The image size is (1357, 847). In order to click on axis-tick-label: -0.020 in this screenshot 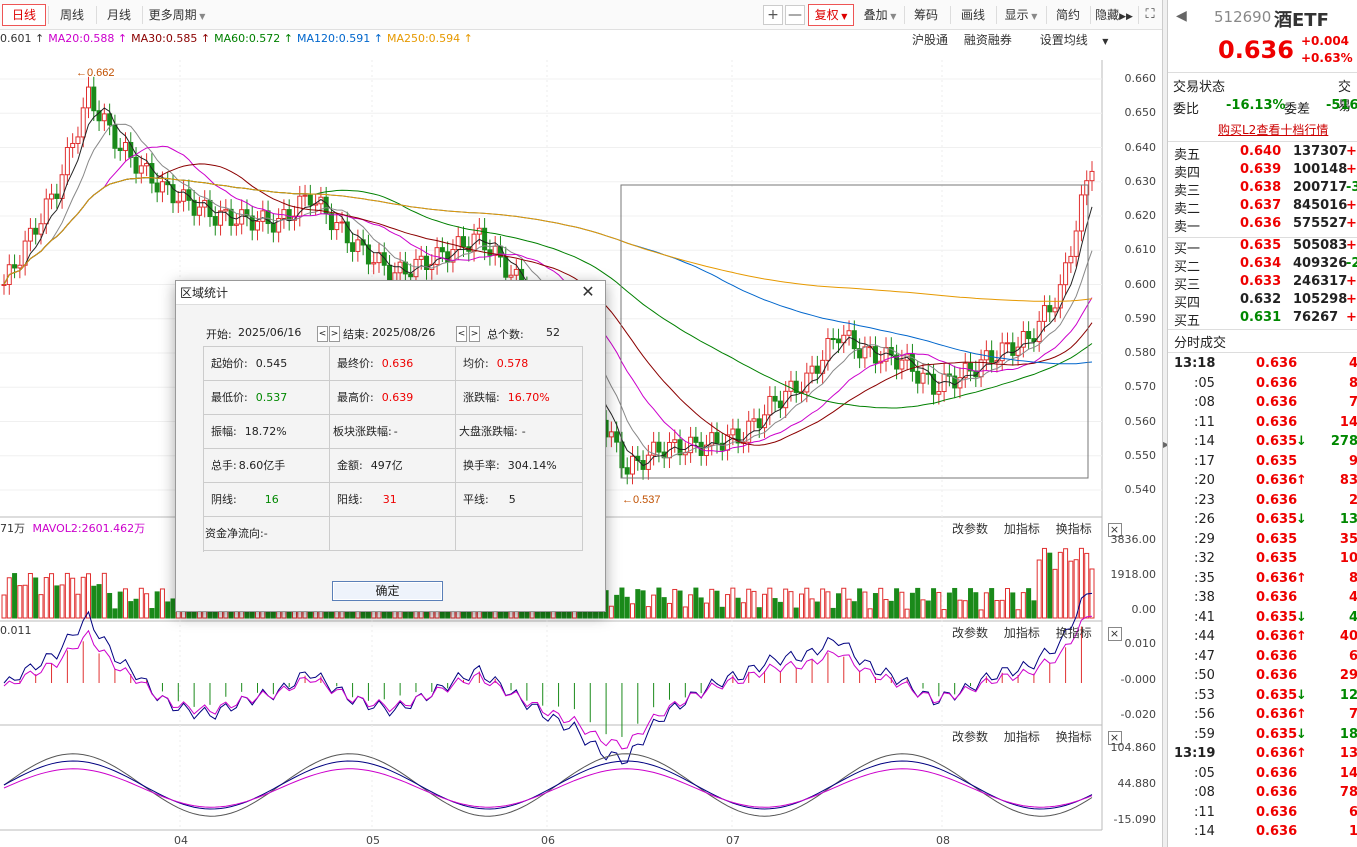, I will do `click(1138, 714)`.